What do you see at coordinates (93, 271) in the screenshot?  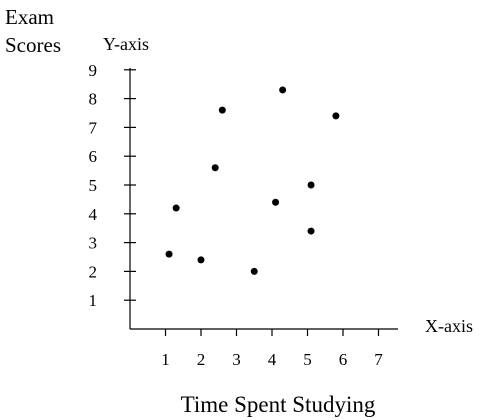 I see `y-tick-label: 2` at bounding box center [93, 271].